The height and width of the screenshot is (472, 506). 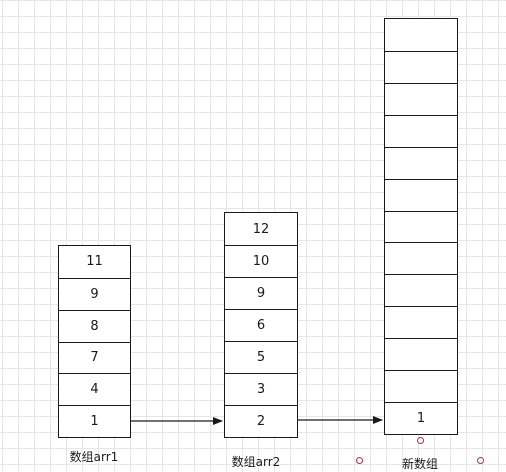 What do you see at coordinates (419, 464) in the screenshot?
I see `array-new-label: 新数组` at bounding box center [419, 464].